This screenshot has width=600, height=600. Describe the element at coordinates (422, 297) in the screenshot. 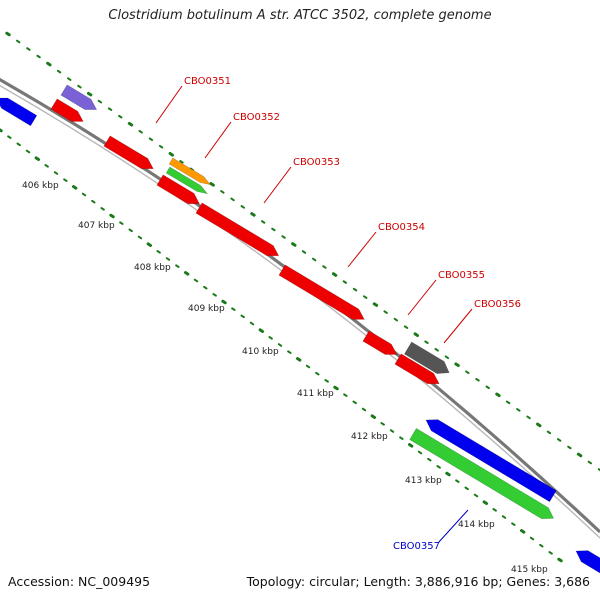

I see `leader-line-cbo0355` at that location.